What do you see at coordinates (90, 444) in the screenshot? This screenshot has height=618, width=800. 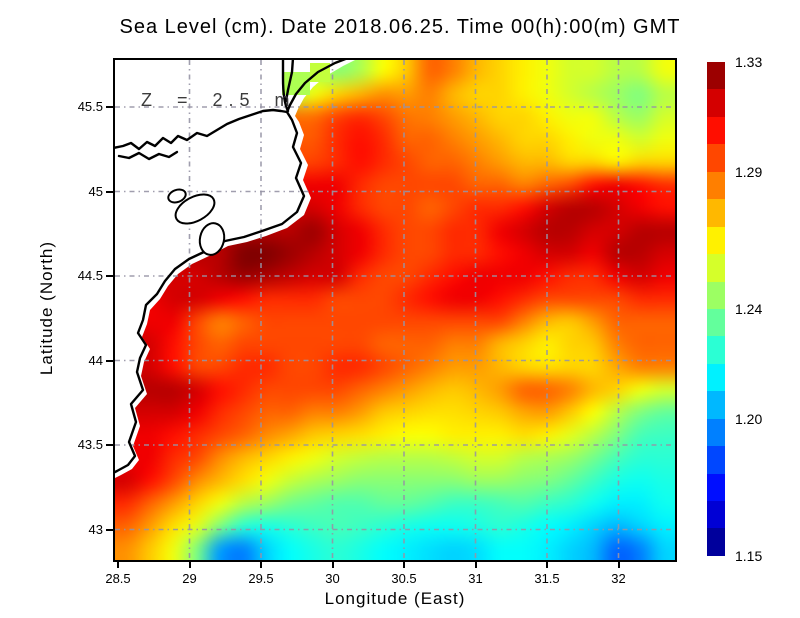 I see `y-tick-label: 43.5` at bounding box center [90, 444].